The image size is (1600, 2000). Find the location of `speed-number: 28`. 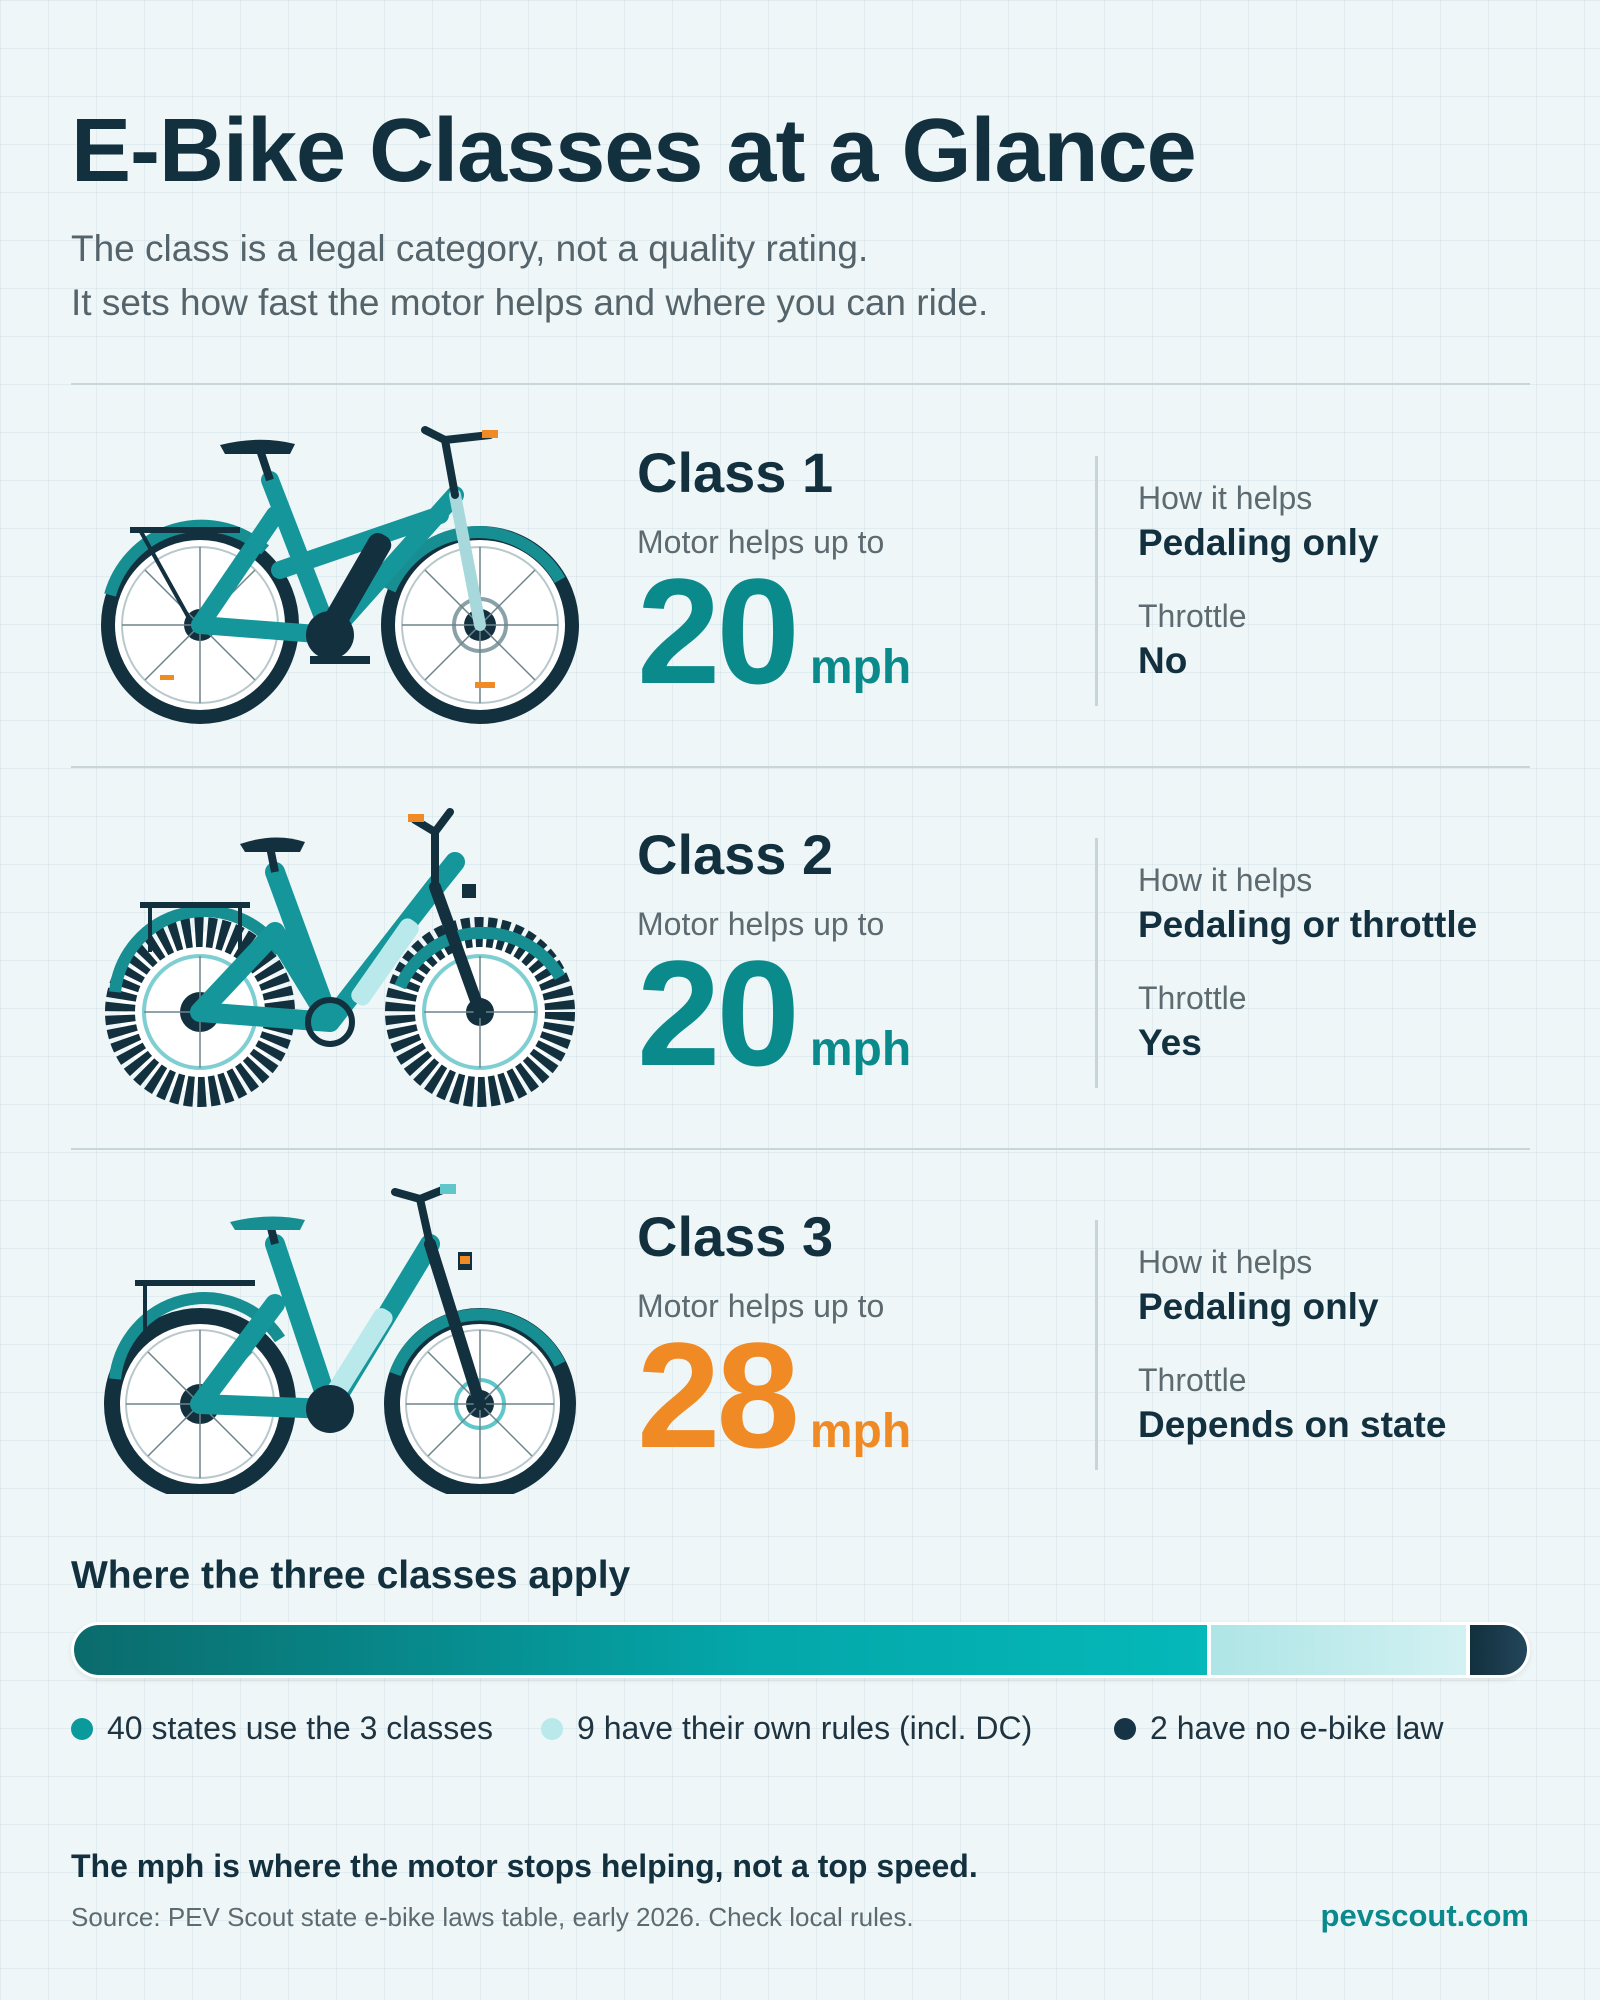

speed-number: 28 is located at coordinates (718, 1395).